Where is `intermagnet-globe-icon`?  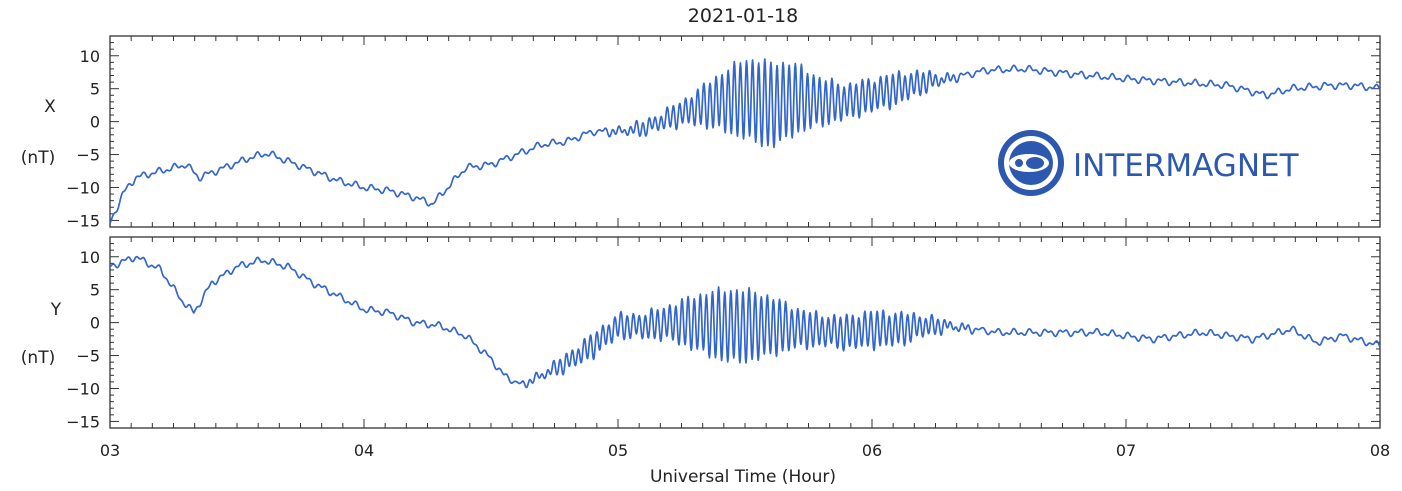 intermagnet-globe-icon is located at coordinates (1031, 163).